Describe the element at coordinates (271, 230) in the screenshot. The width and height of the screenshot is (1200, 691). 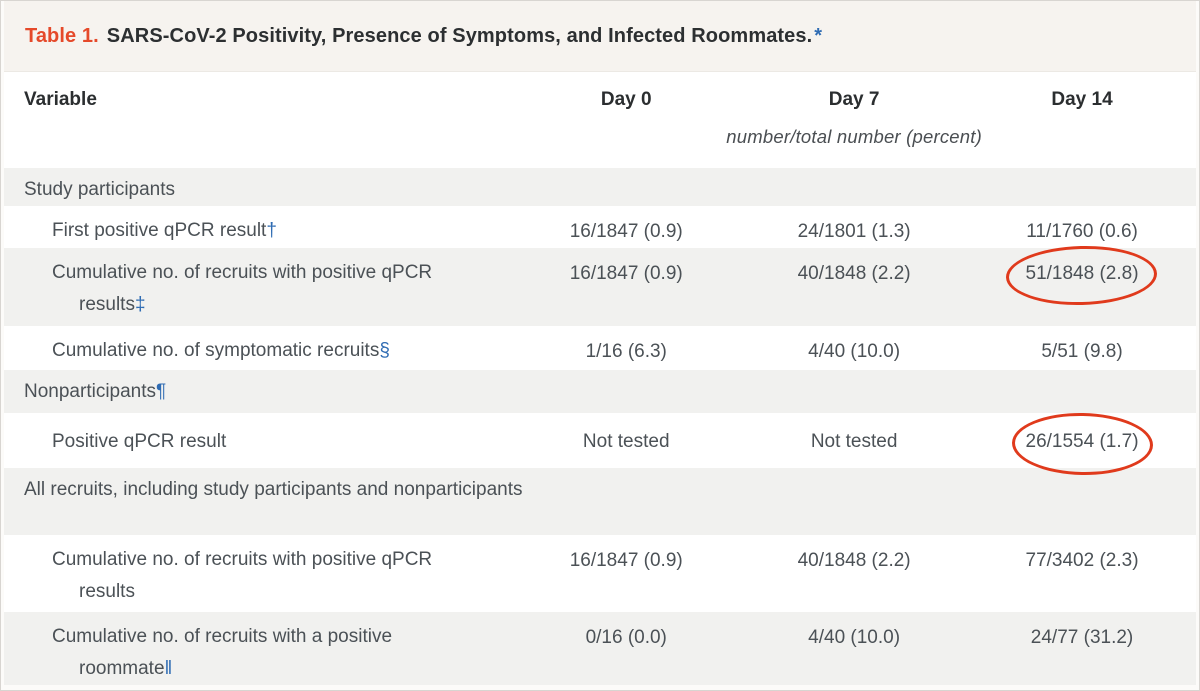
I see `footnote-marker: †` at that location.